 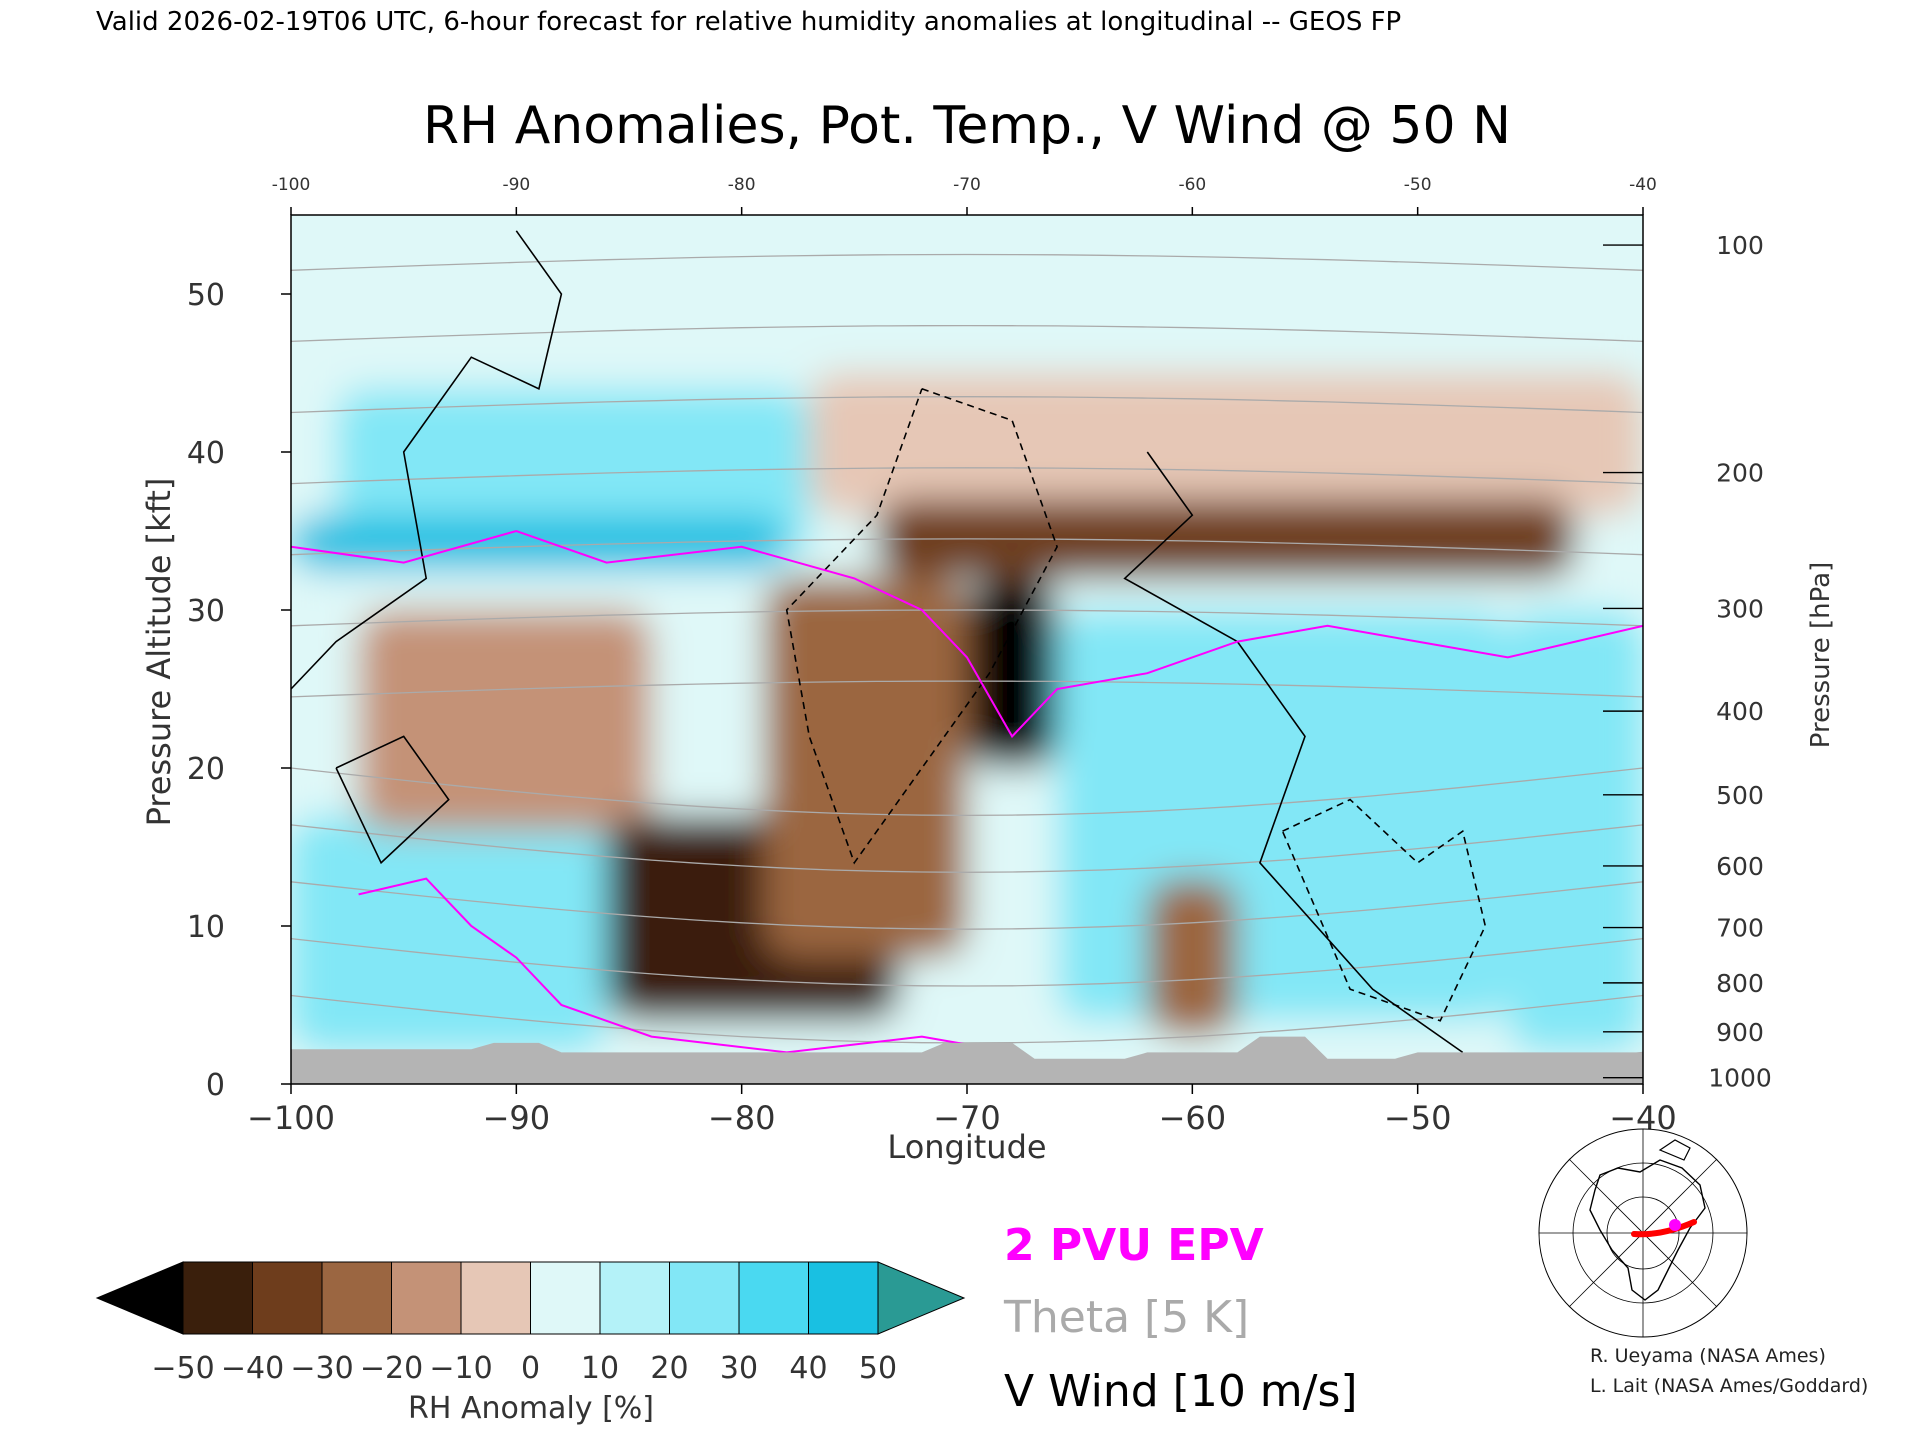 I want to click on locator-map-track, so click(x=1664, y=1228).